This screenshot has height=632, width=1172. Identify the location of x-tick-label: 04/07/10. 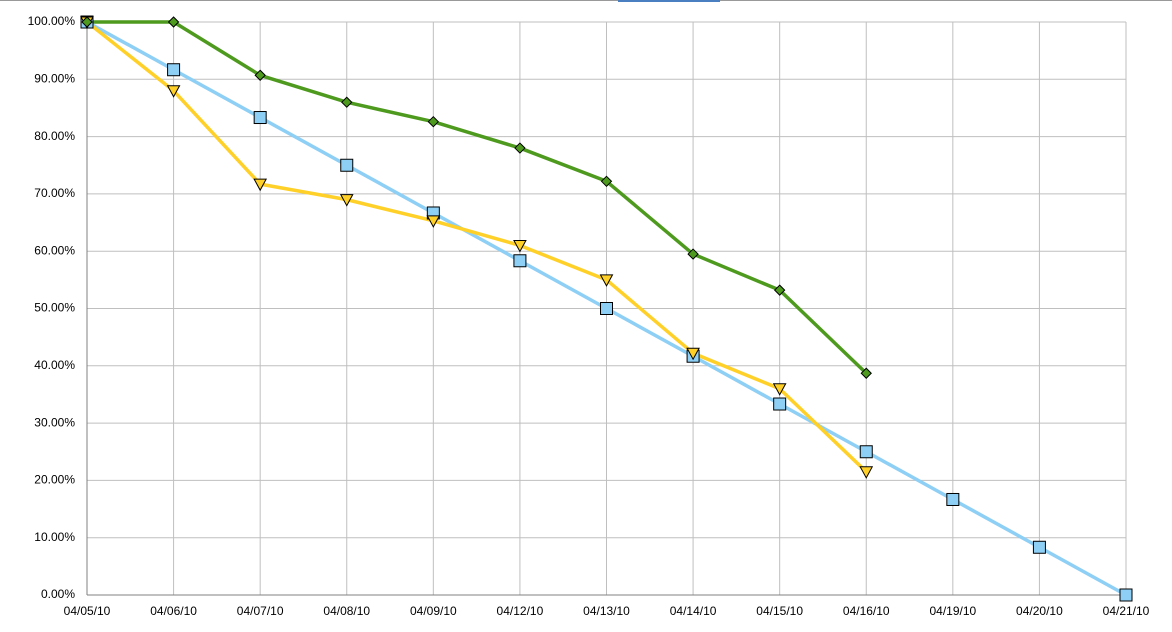
(260, 611).